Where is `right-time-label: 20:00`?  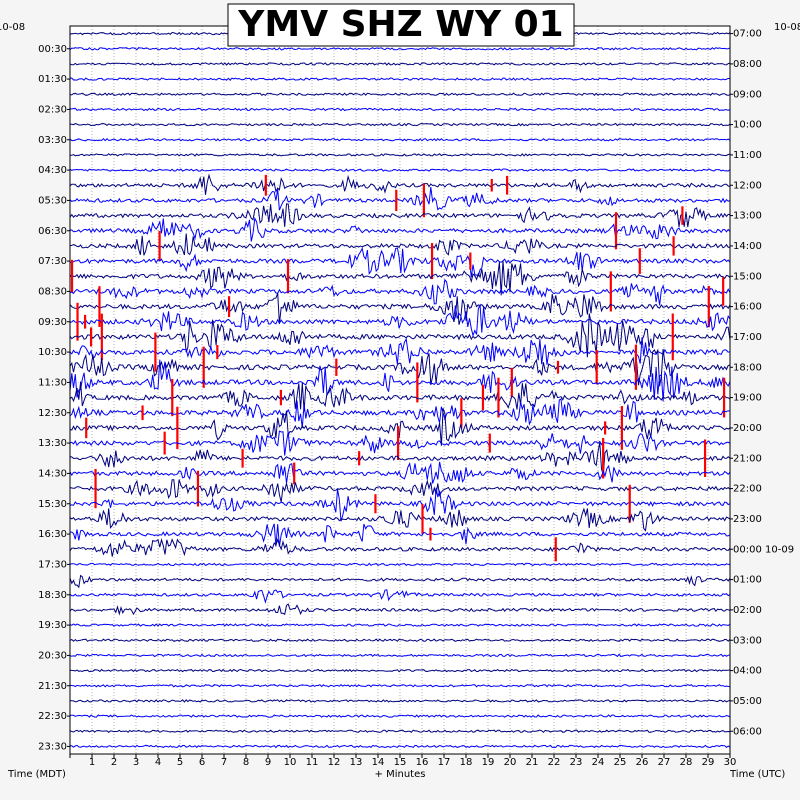 right-time-label: 20:00 is located at coordinates (747, 428).